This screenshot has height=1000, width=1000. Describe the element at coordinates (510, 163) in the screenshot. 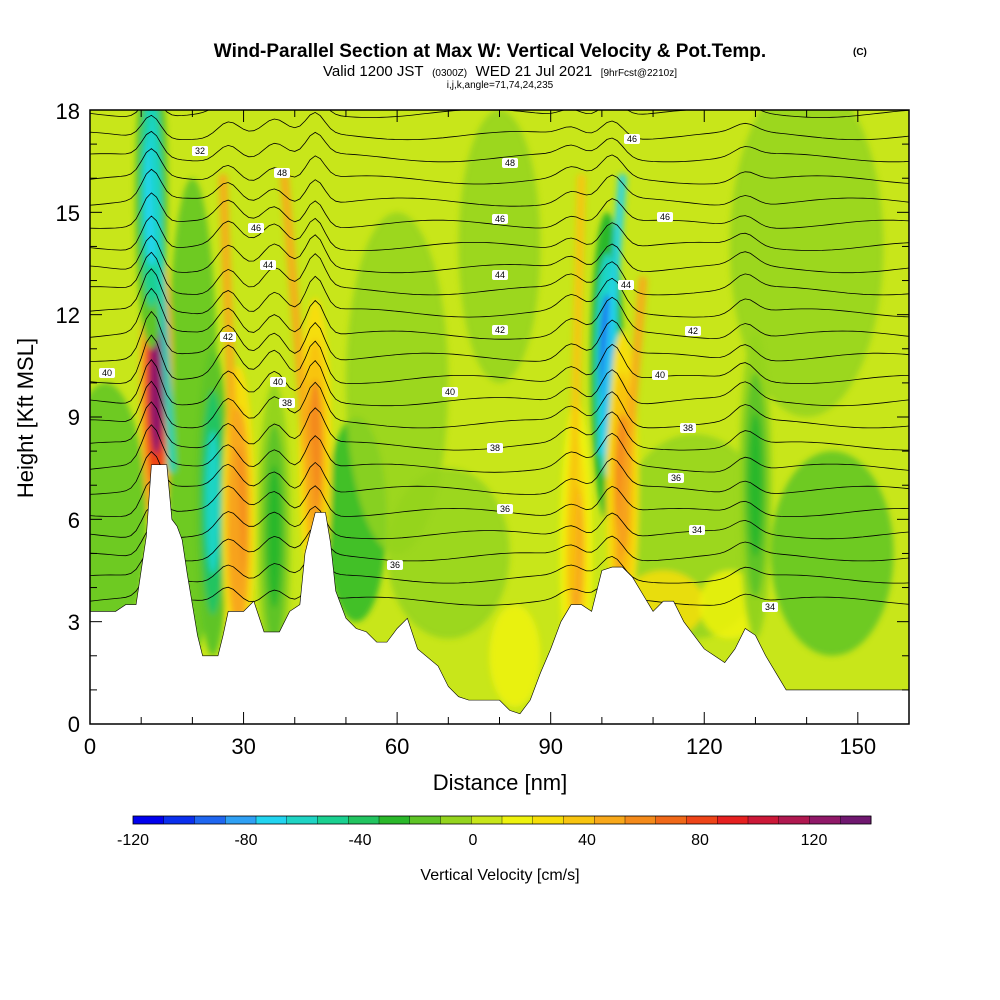

I see `svg-text: 48` at that location.